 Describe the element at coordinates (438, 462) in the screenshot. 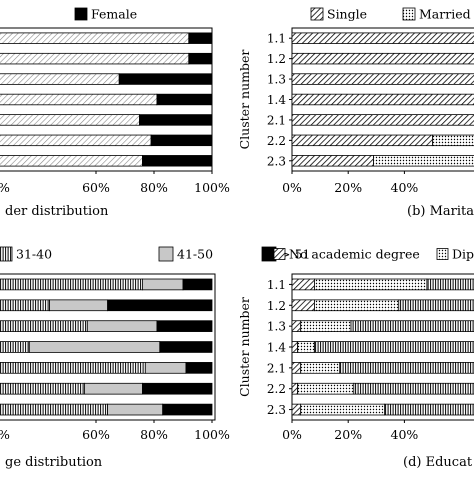

I see `panel-caption: (d) Educat` at that location.